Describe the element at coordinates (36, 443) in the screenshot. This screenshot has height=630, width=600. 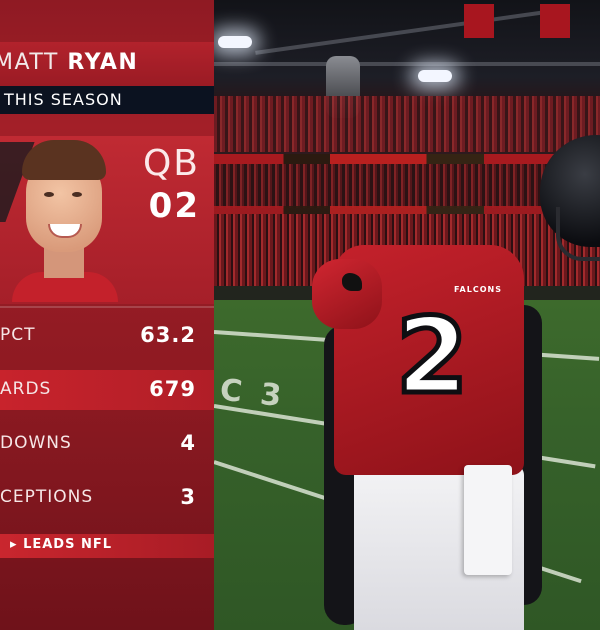
I see `stat-label: DOWNS` at that location.